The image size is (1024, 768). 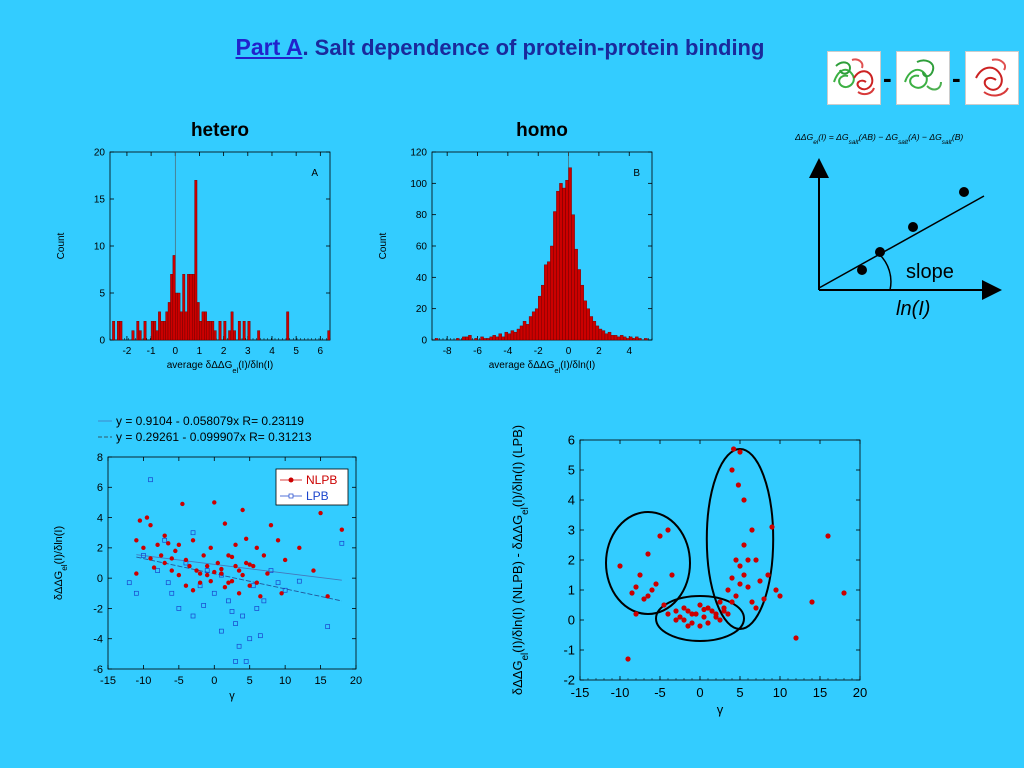 What do you see at coordinates (102, 341) in the screenshot?
I see `y-tick-label: 0` at bounding box center [102, 341].